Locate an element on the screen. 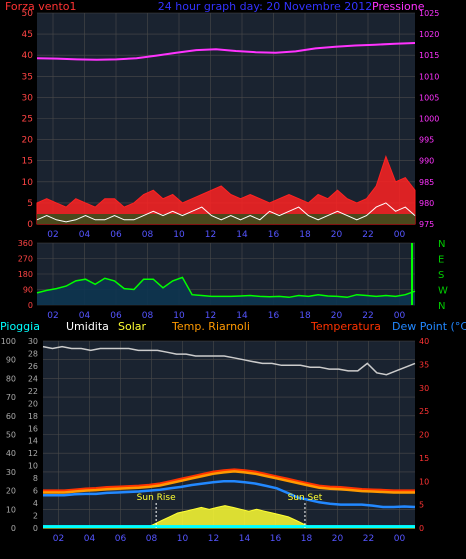  x-tick-label: 20 is located at coordinates (337, 316).